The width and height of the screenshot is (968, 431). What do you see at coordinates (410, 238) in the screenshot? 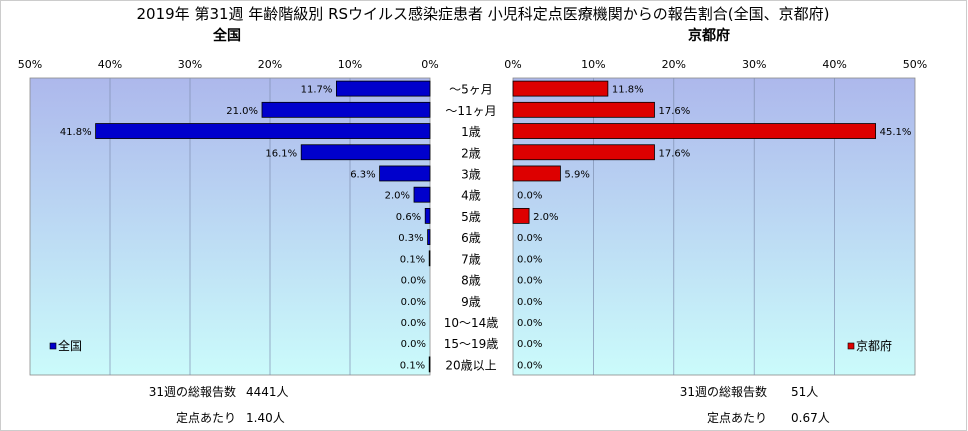
I see `national-data-label: 0.3%` at bounding box center [410, 238].